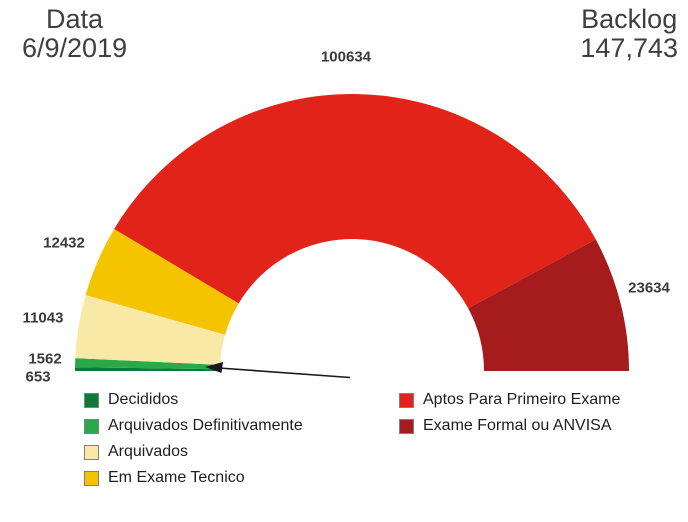 This screenshot has height=522, width=688. I want to click on legend-label: Exame Formal ou ANVISA, so click(517, 425).